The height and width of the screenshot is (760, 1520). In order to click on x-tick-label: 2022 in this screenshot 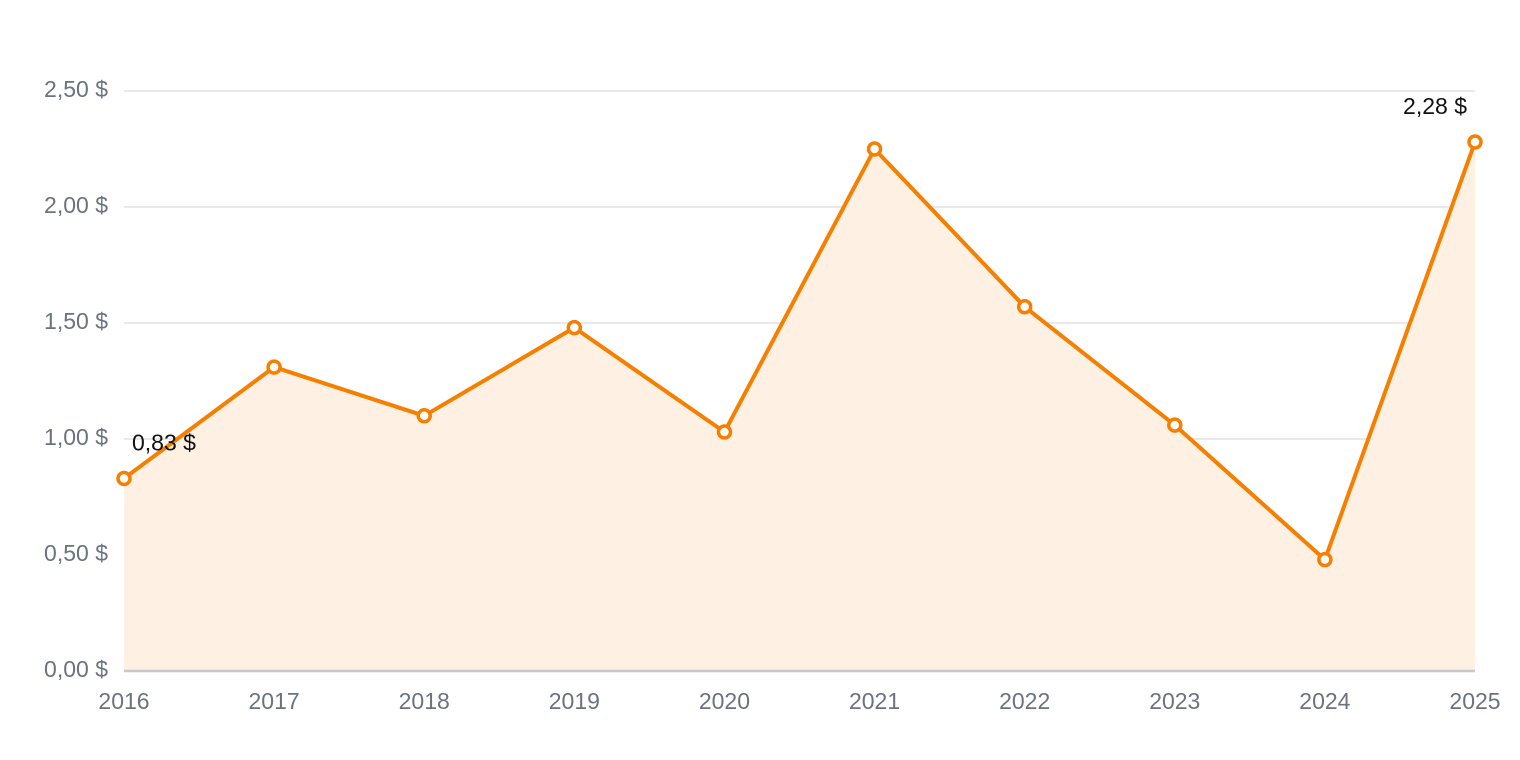, I will do `click(1024, 701)`.